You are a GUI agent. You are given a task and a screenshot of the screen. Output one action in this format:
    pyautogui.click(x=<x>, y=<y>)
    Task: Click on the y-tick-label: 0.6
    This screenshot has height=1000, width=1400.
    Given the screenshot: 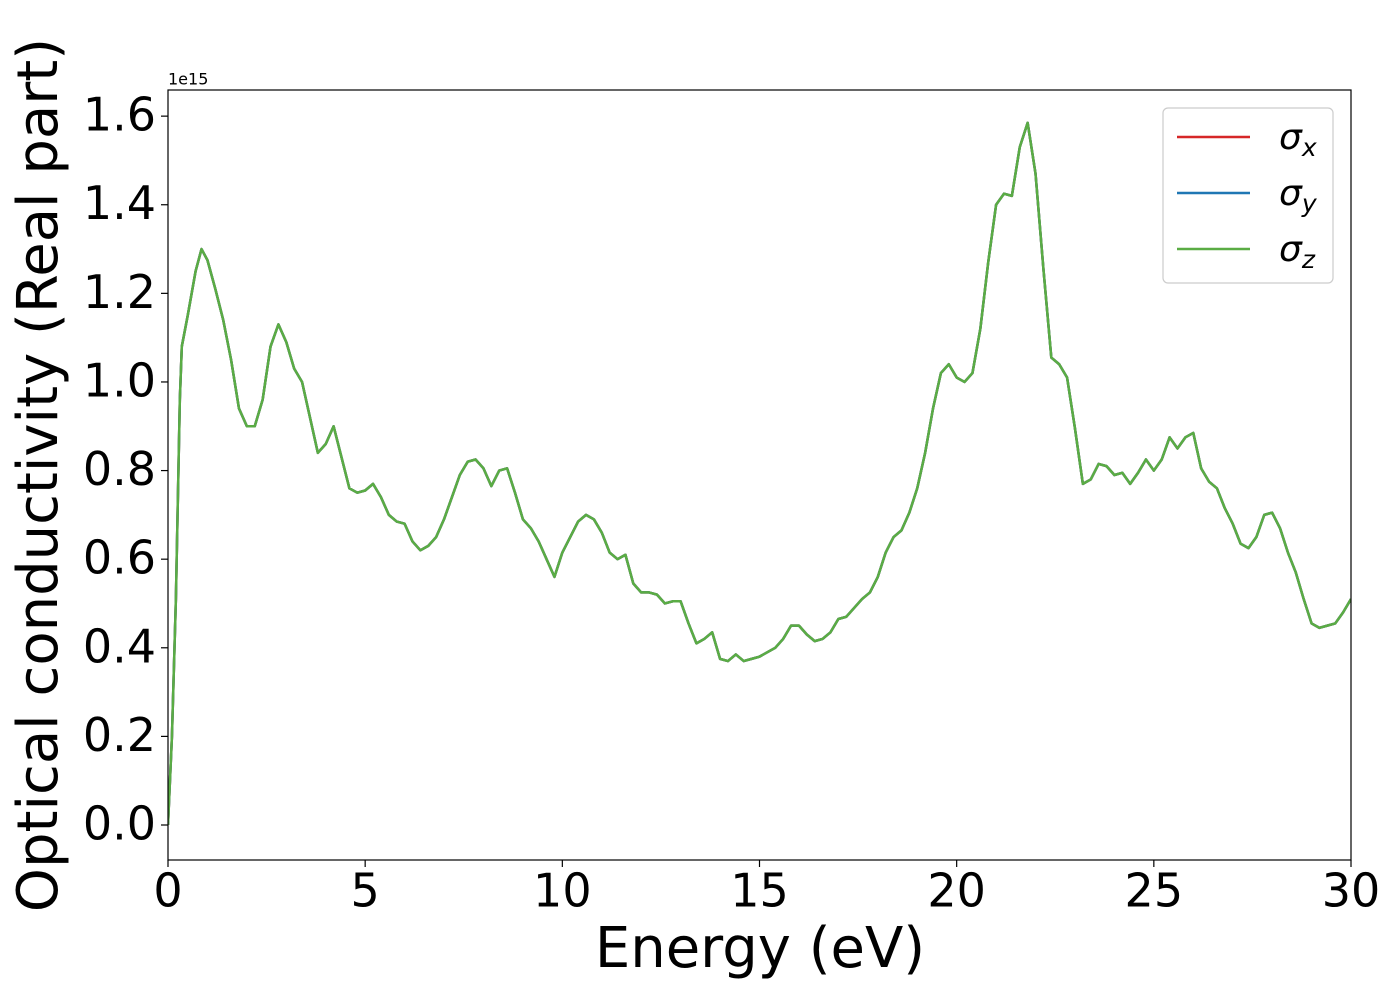 What is the action you would take?
    pyautogui.click(x=119, y=558)
    